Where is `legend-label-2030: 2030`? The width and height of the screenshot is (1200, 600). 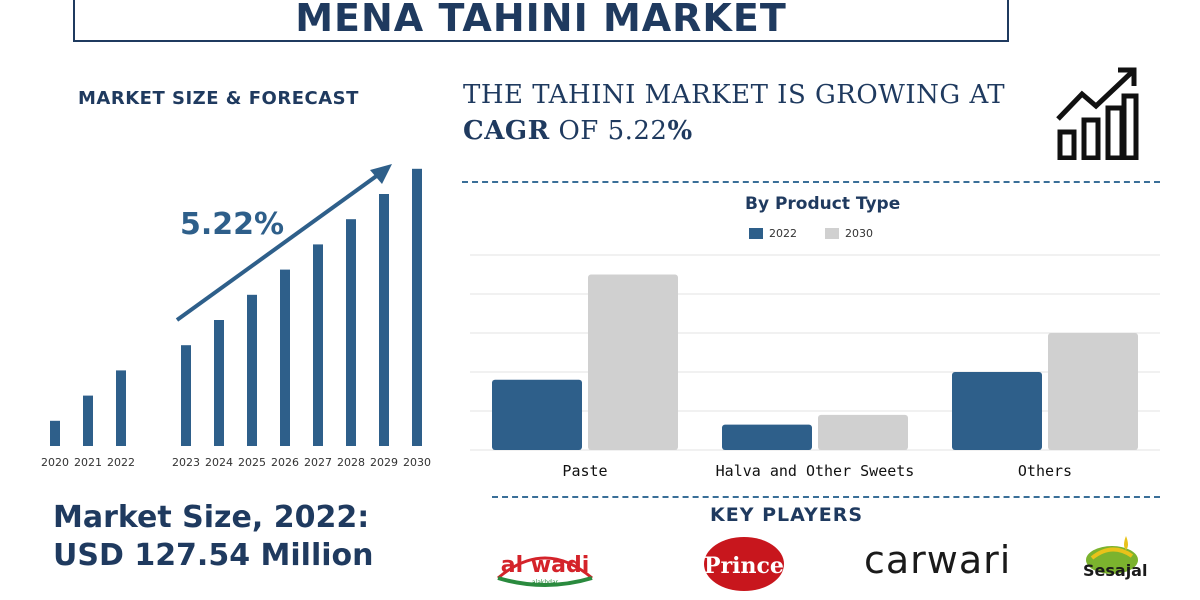 legend-label-2030: 2030 is located at coordinates (859, 233).